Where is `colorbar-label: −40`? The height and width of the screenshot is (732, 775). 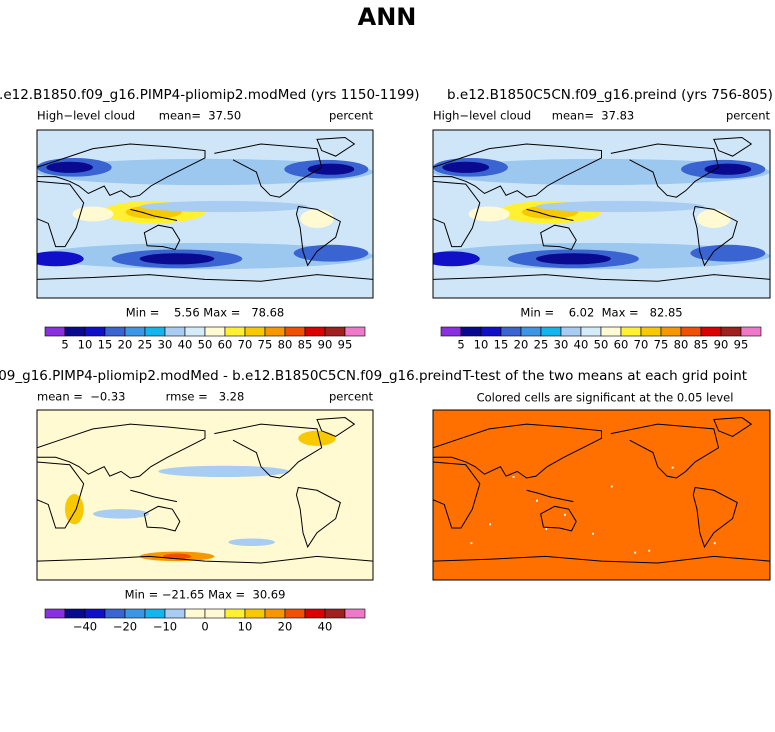 colorbar-label: −40 is located at coordinates (85, 627).